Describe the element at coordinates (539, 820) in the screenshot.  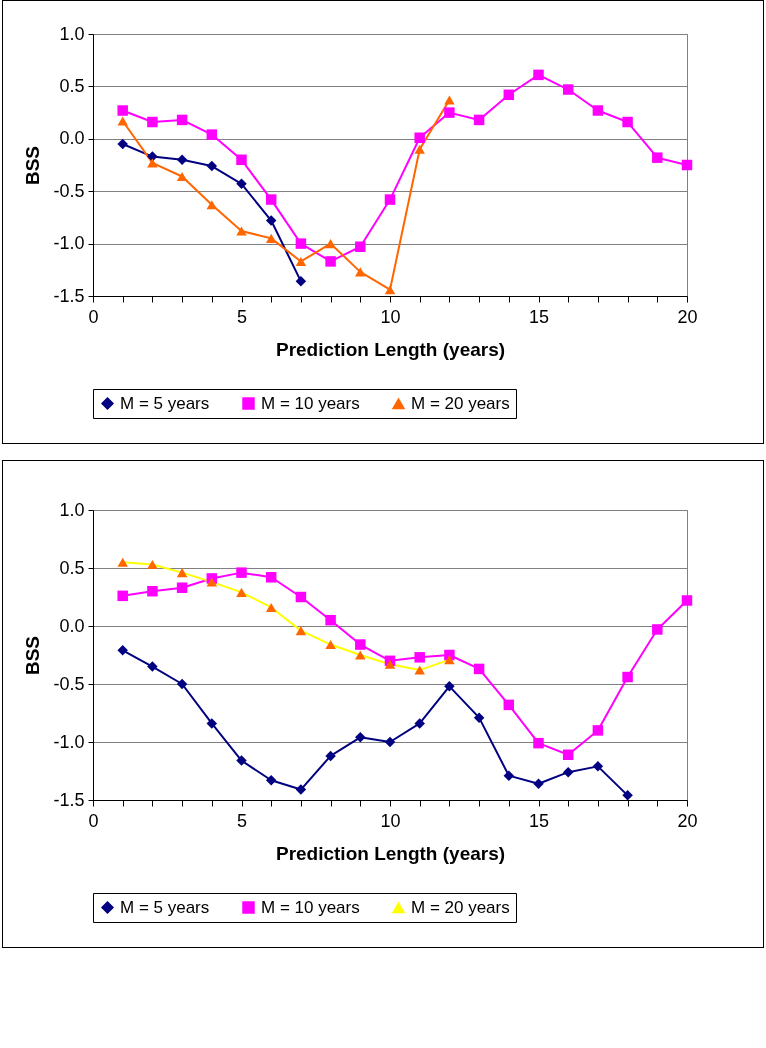
I see `x-tick-label: 15` at that location.